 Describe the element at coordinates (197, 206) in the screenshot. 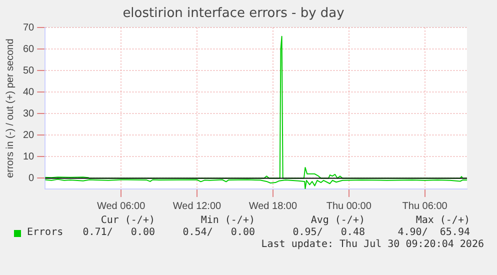

I see `x-tick-label: Wed 12:00` at that location.